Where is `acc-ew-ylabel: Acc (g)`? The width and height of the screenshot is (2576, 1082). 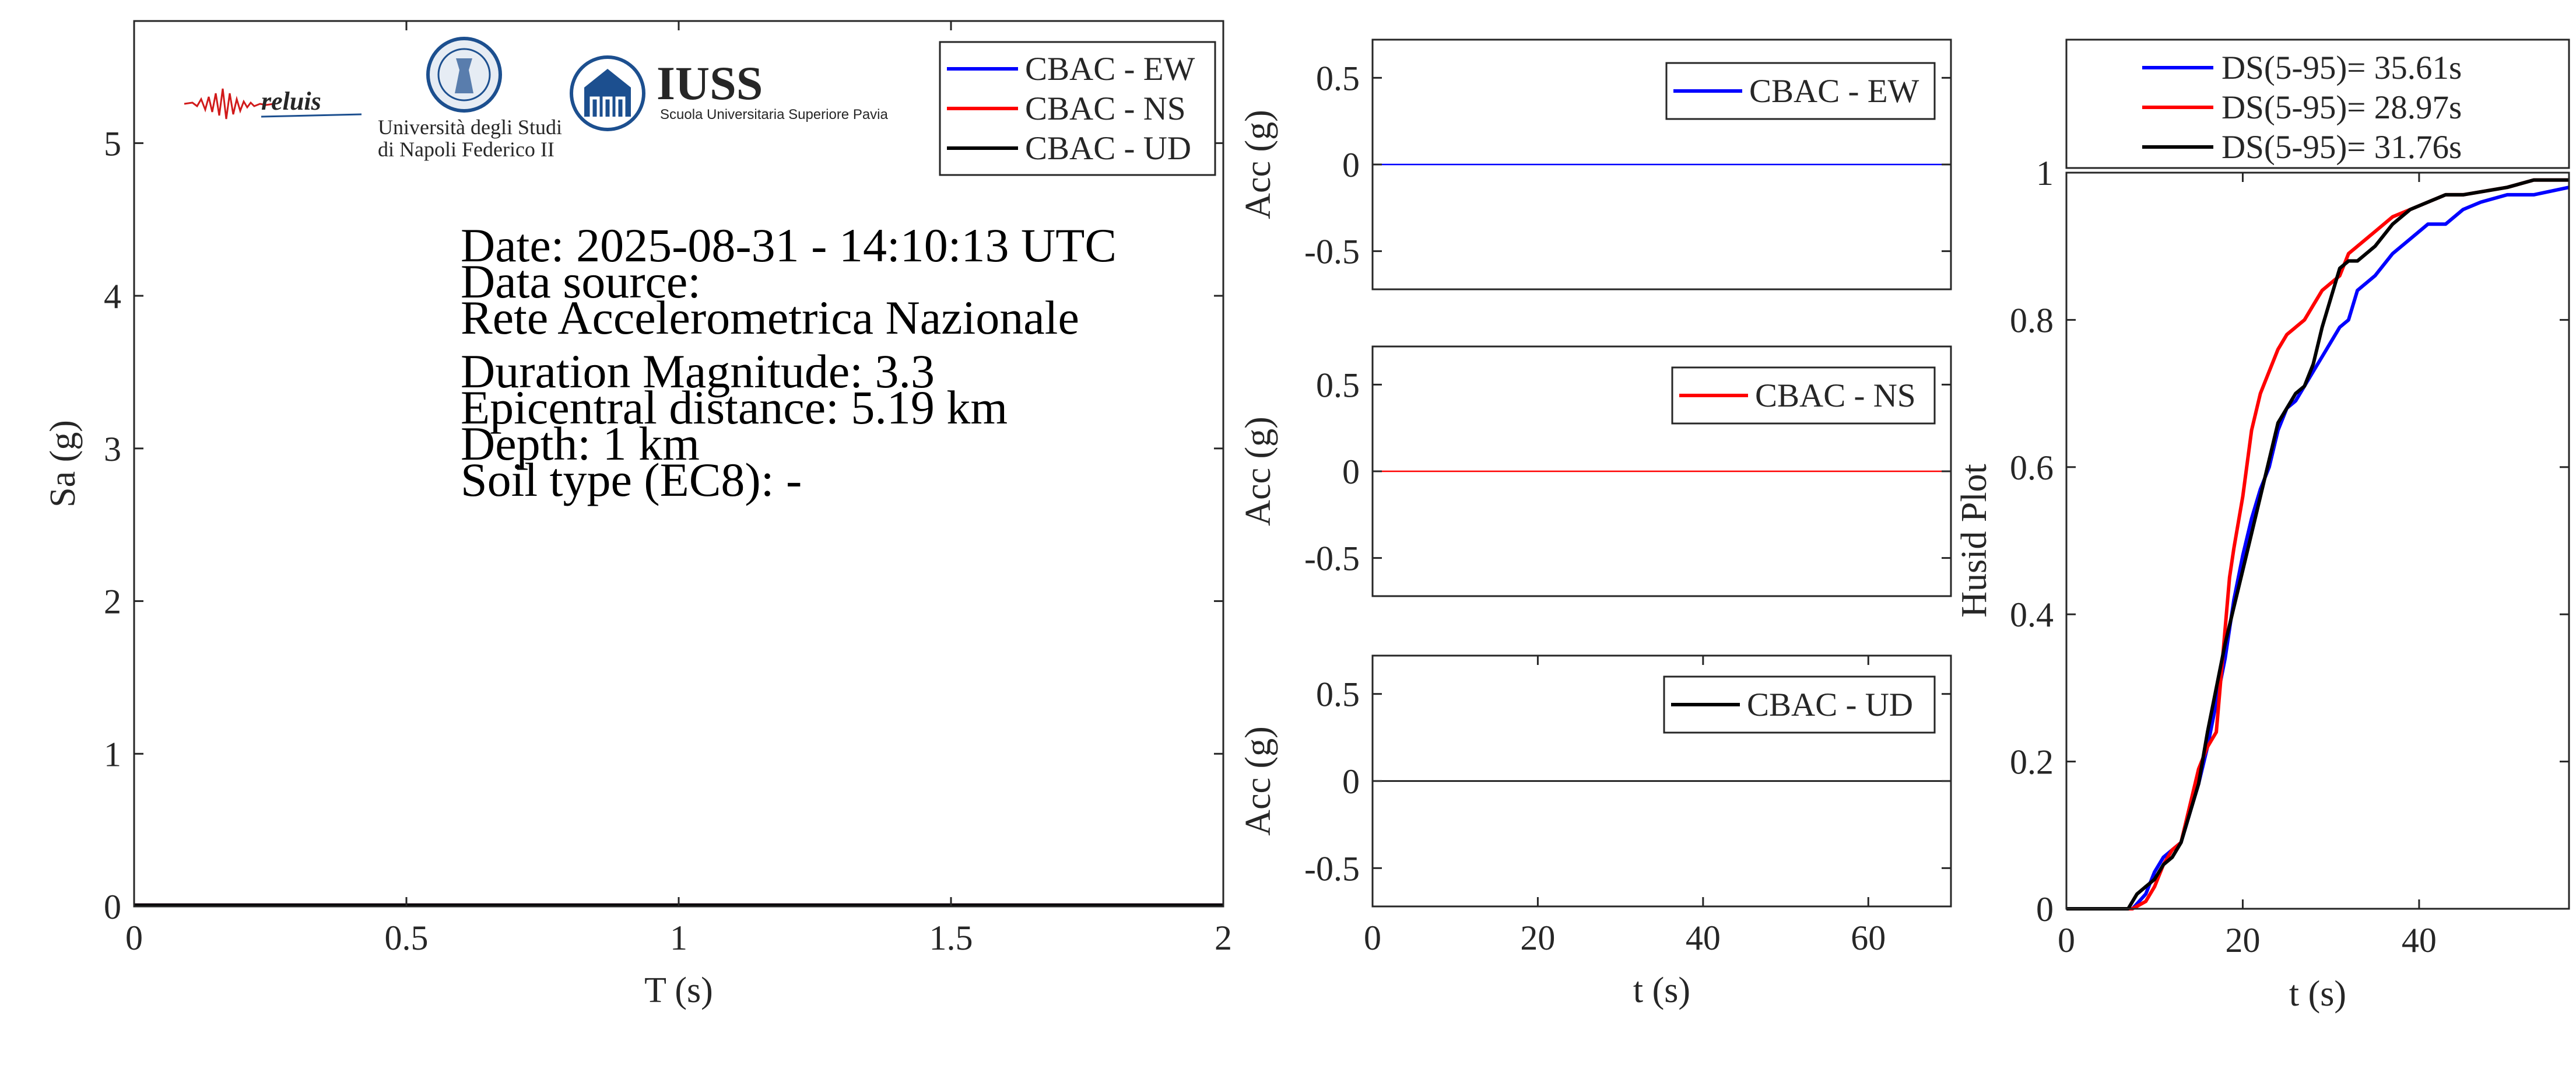
acc-ew-ylabel: Acc (g) is located at coordinates (1258, 164).